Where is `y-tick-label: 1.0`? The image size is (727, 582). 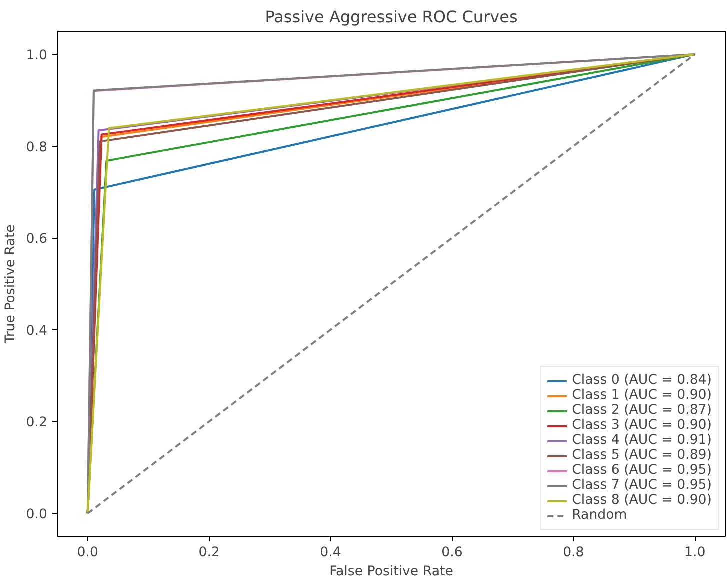
y-tick-label: 1.0 is located at coordinates (37, 56).